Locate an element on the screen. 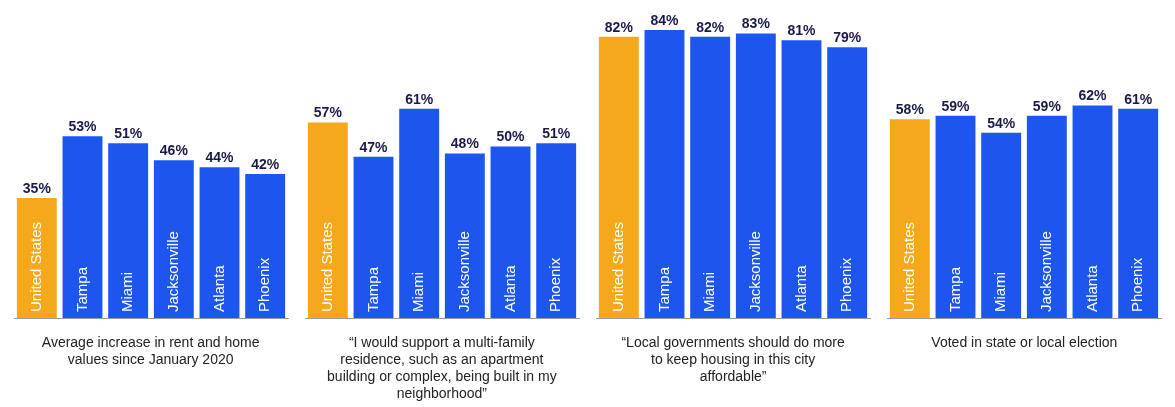 Image resolution: width=1175 pixels, height=407 pixels. data-label: 42% is located at coordinates (265, 163).